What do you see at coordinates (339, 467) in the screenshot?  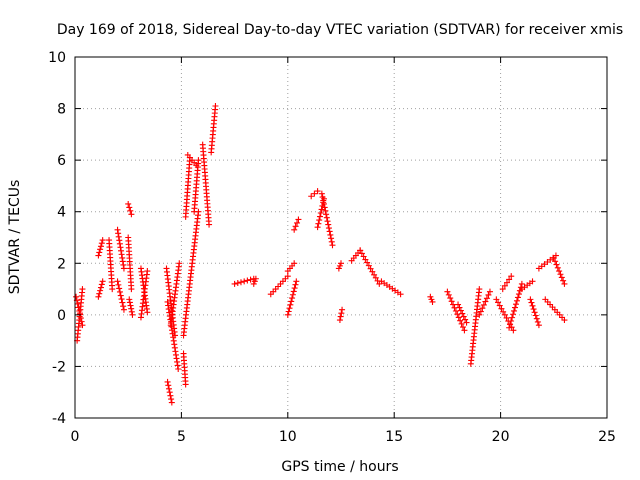 I see `x-axis-label: GPS time / hours` at bounding box center [339, 467].